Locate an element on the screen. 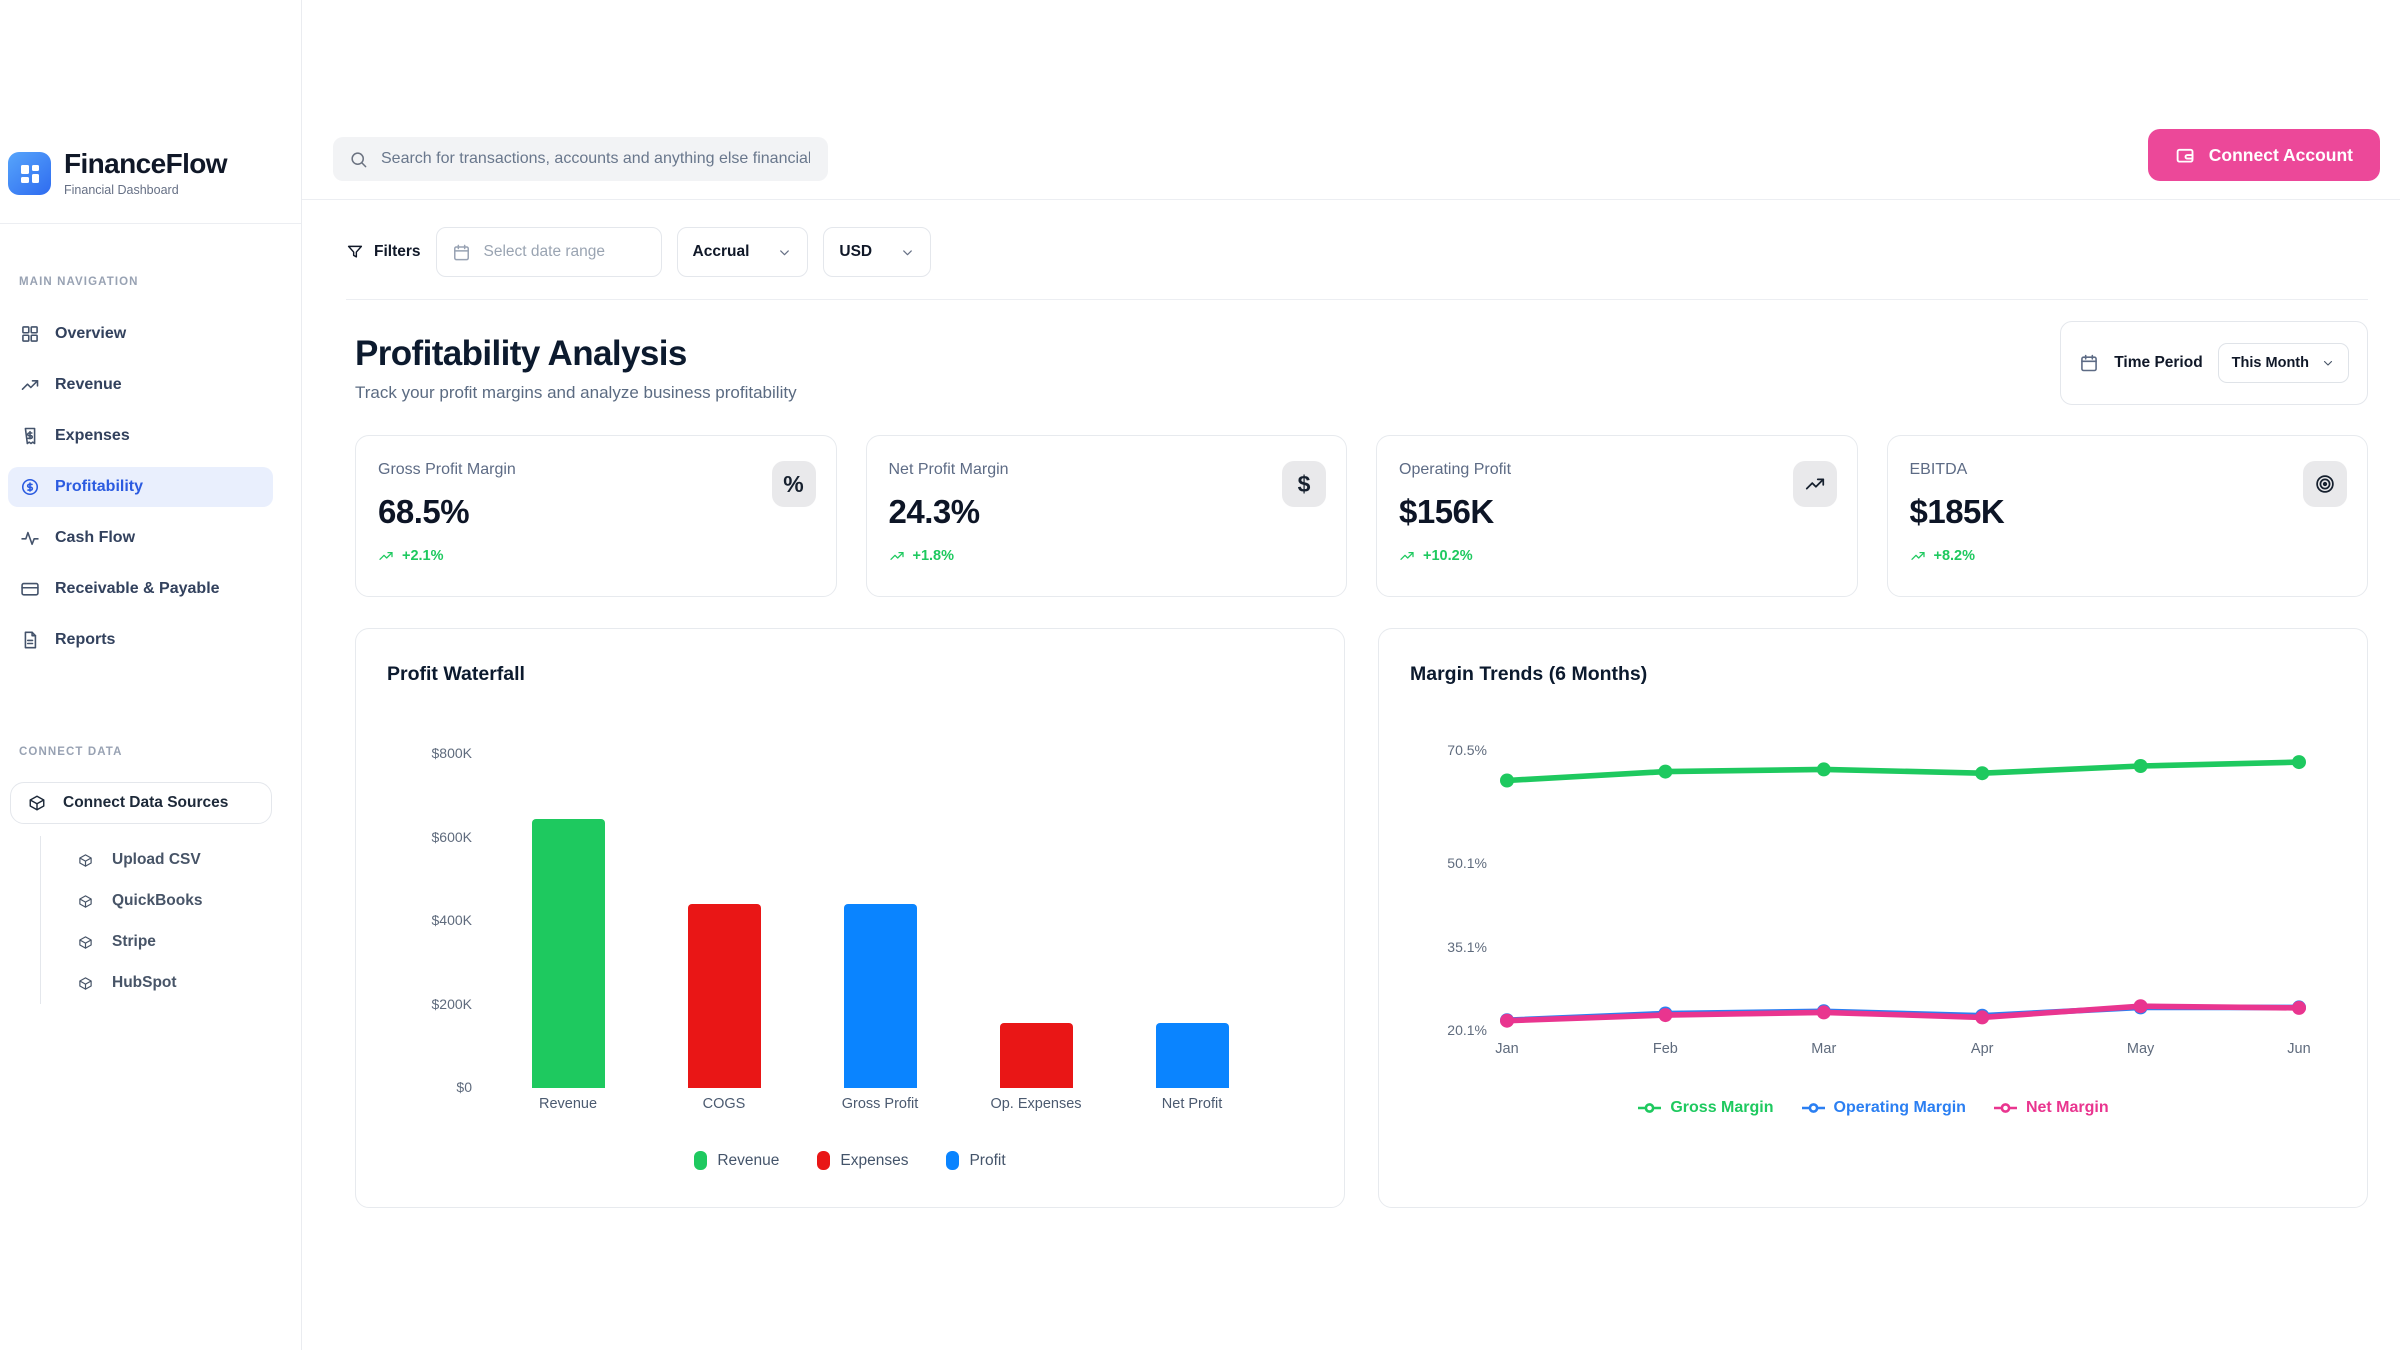 The image size is (2400, 1350). kpi-delta: +8.2% is located at coordinates (2128, 556).